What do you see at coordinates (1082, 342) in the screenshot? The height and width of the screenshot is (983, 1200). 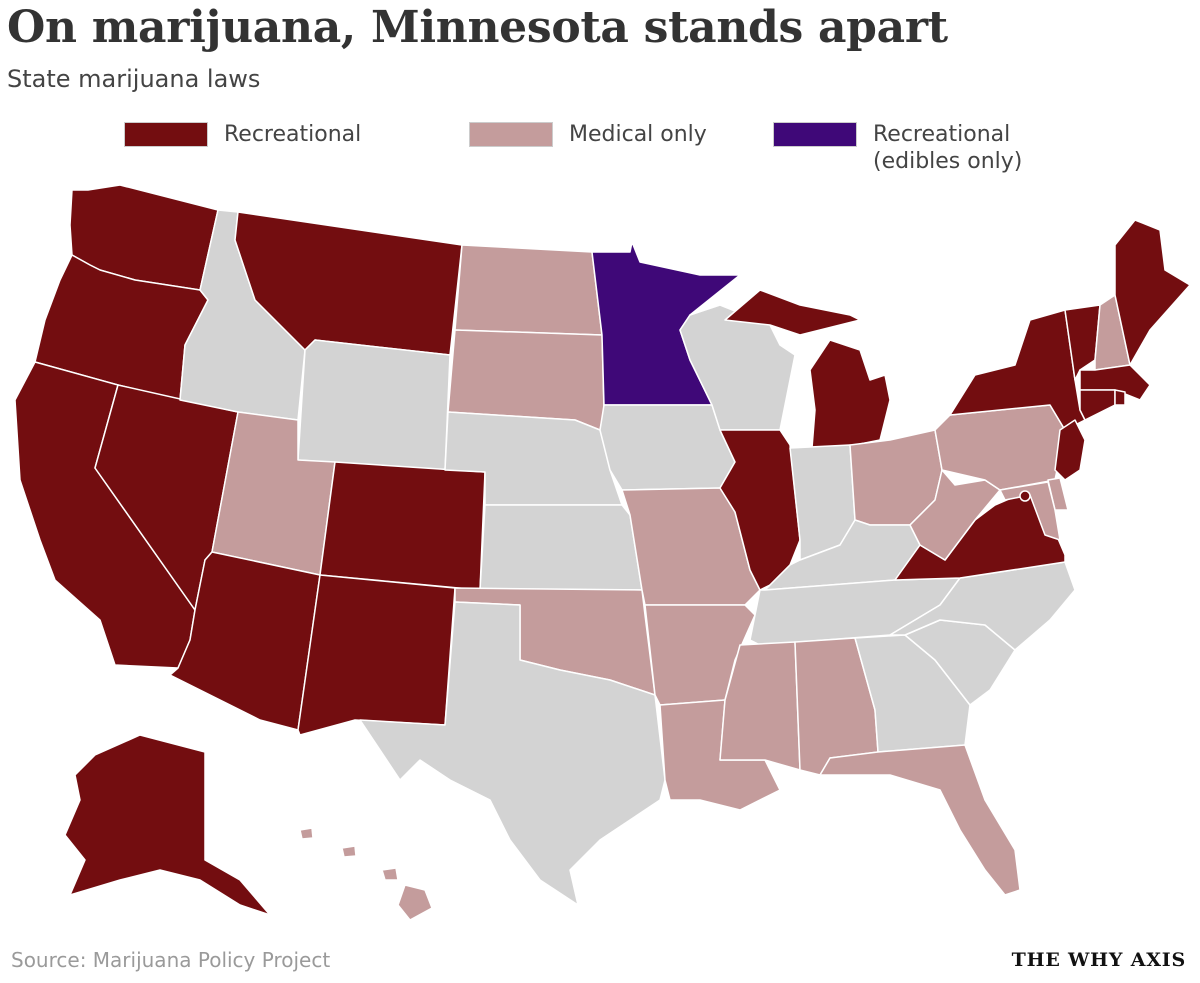 I see `state-VT` at bounding box center [1082, 342].